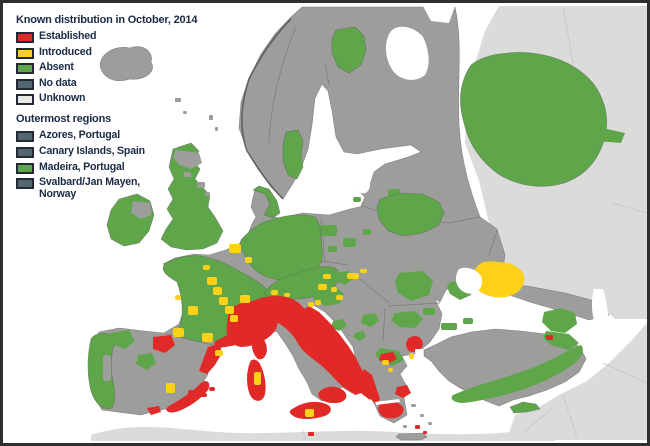 The width and height of the screenshot is (650, 446). I want to click on legend-item-unknown: Unknown, so click(82, 99).